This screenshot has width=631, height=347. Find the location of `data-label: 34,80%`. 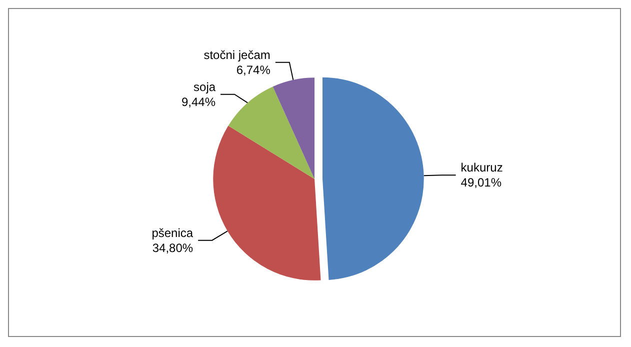

data-label: 34,80% is located at coordinates (173, 247).